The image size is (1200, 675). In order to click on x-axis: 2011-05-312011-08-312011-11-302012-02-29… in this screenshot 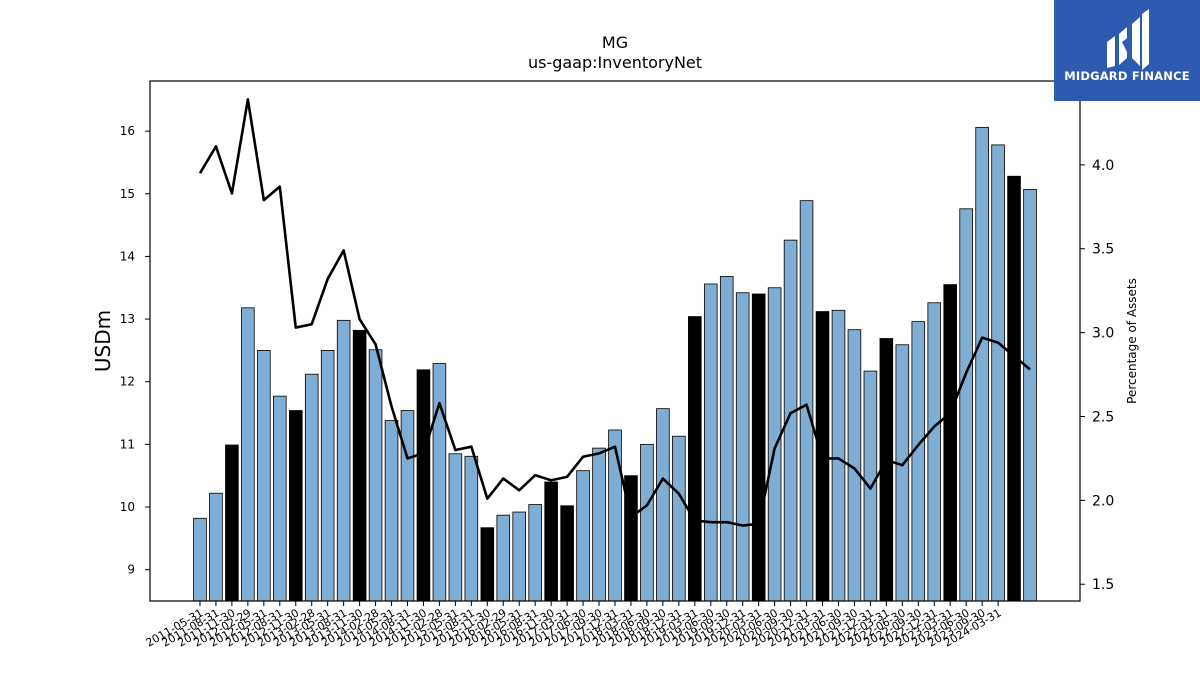, I will do `click(574, 625)`.